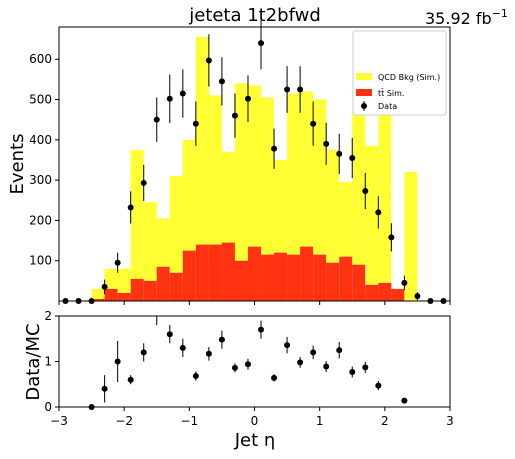 The width and height of the screenshot is (515, 459). What do you see at coordinates (33, 361) in the screenshot?
I see `ratio-y-axis-label: Data/MC` at bounding box center [33, 361].